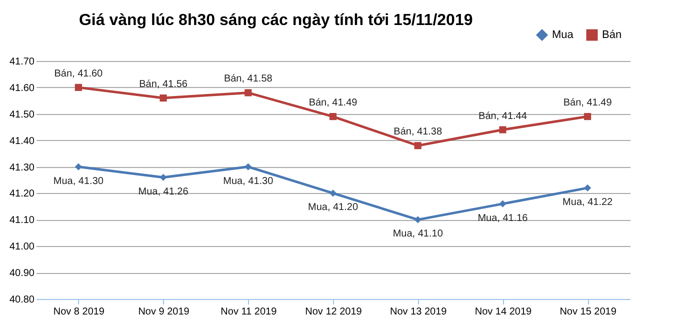 The height and width of the screenshot is (324, 700). Describe the element at coordinates (22, 168) in the screenshot. I see `y-tick-label: 41.30` at that location.